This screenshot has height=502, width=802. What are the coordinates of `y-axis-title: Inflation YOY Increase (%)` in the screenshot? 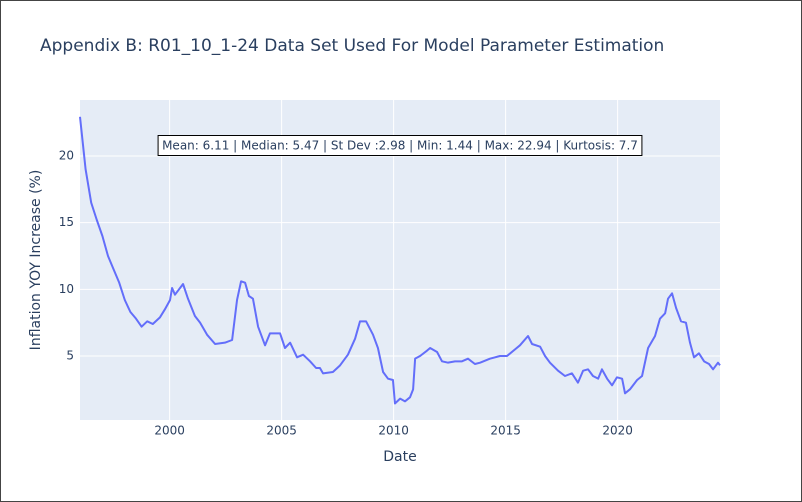 It's located at (36, 260).